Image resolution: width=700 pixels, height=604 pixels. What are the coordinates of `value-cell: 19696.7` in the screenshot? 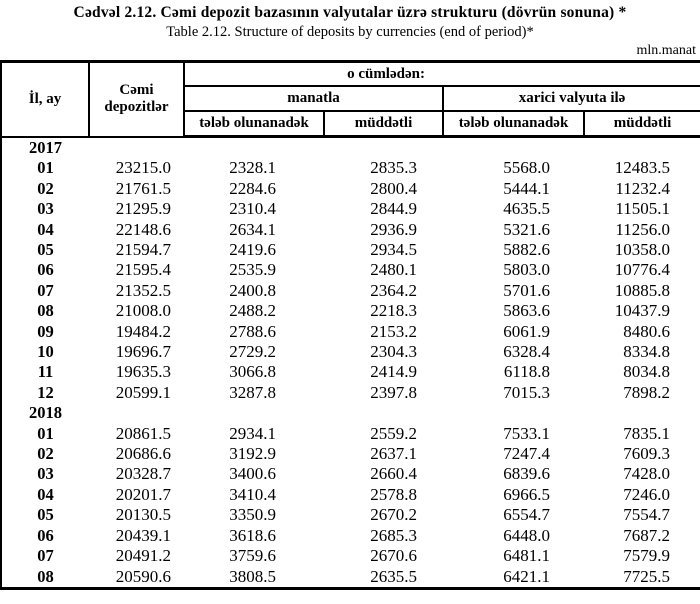 It's located at (143, 352).